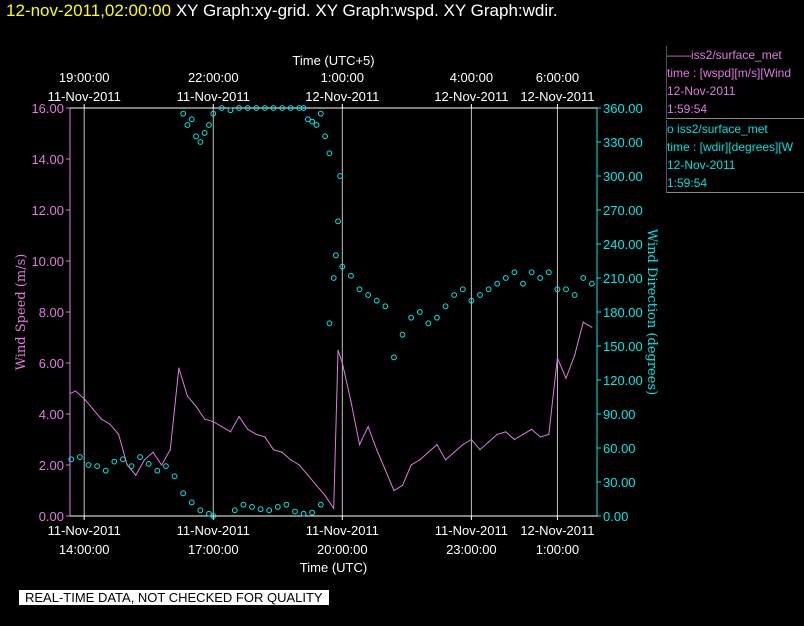 This screenshot has width=804, height=626. I want to click on quality-notice: REAL-TIME DATA, NOT CHECKED FOR QUALITY, so click(174, 597).